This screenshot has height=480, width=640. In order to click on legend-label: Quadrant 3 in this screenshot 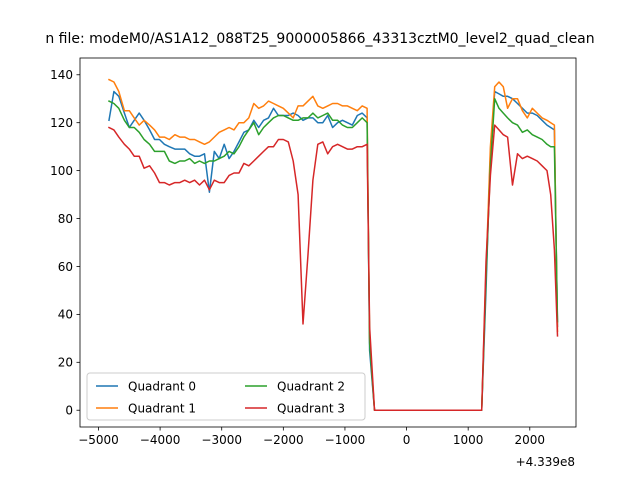, I will do `click(311, 408)`.